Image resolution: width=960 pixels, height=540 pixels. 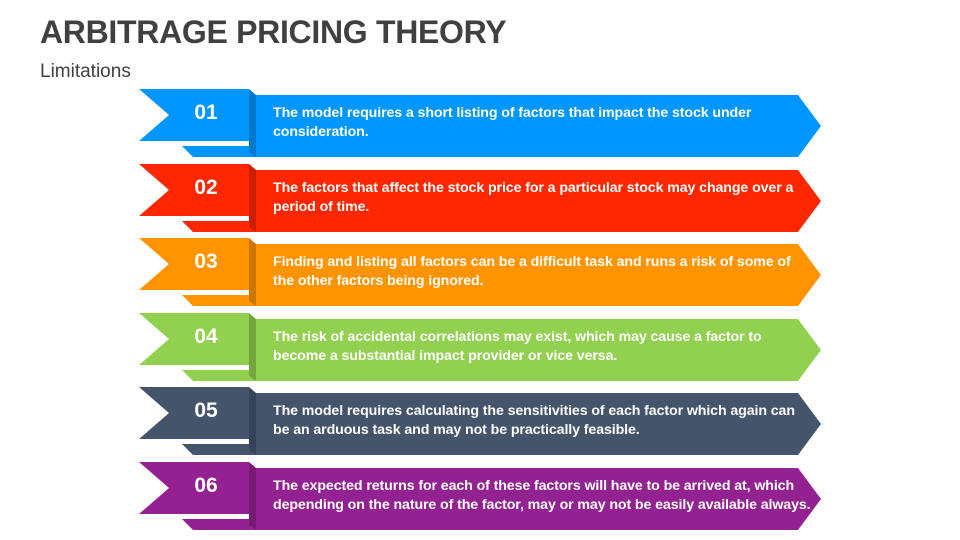 I want to click on item-number: 02, so click(x=206, y=187).